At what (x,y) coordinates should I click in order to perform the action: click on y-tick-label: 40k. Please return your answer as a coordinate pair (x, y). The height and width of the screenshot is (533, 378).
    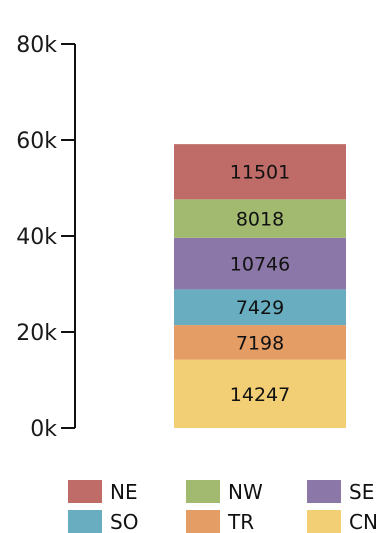
    Looking at the image, I should click on (36, 237).